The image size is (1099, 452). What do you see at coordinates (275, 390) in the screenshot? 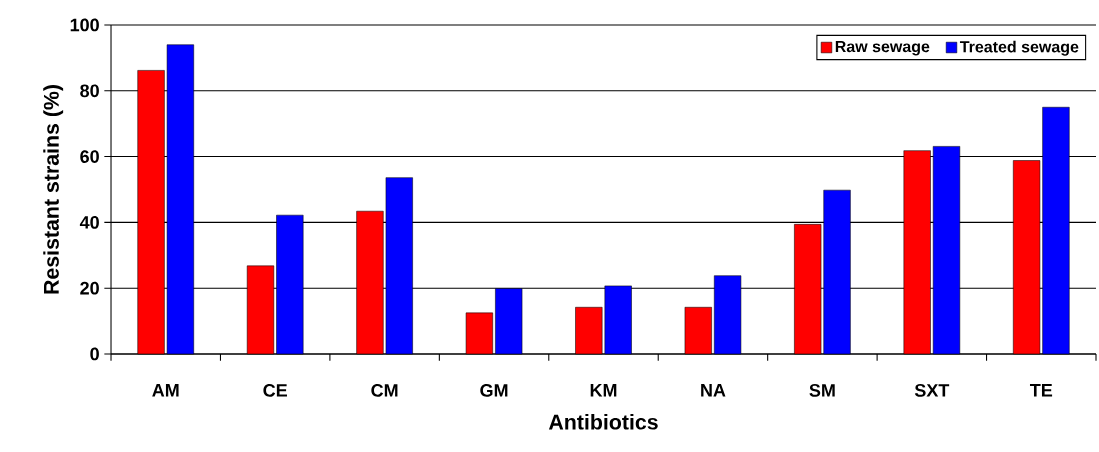
I see `x-tick-label: CE` at bounding box center [275, 390].